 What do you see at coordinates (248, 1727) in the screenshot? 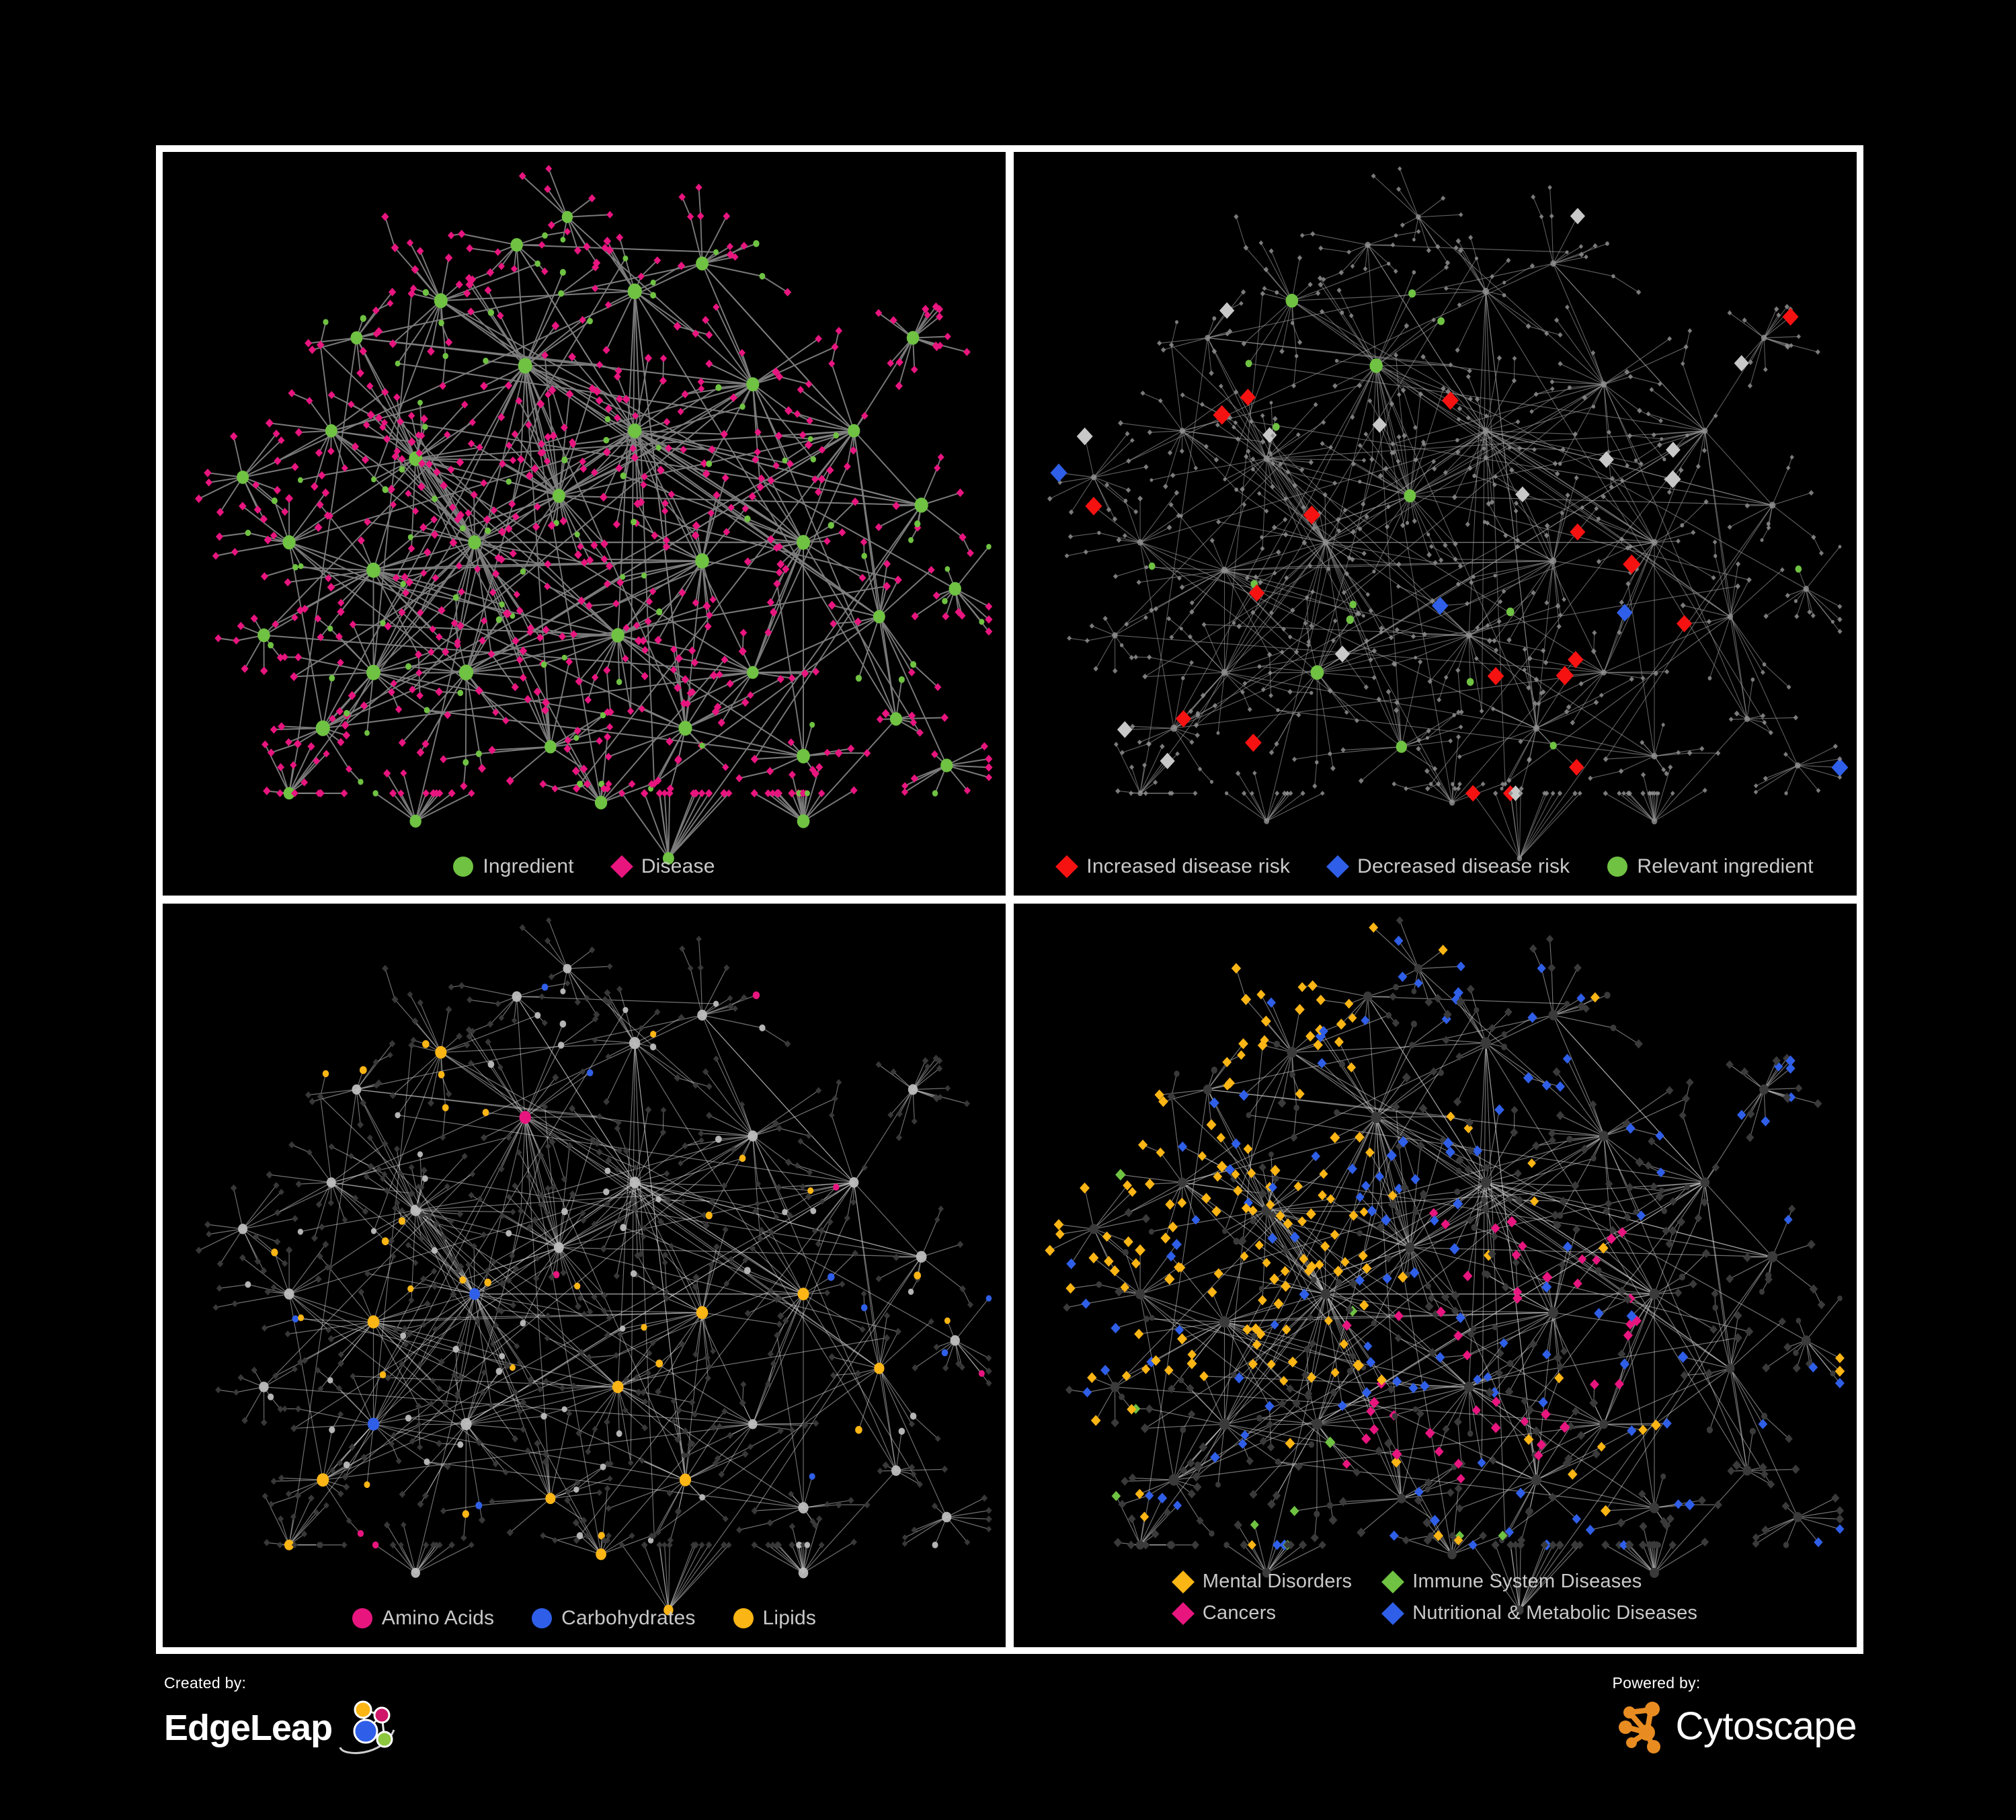
I see `edgeleap-wordmark: EdgeLeap` at bounding box center [248, 1727].